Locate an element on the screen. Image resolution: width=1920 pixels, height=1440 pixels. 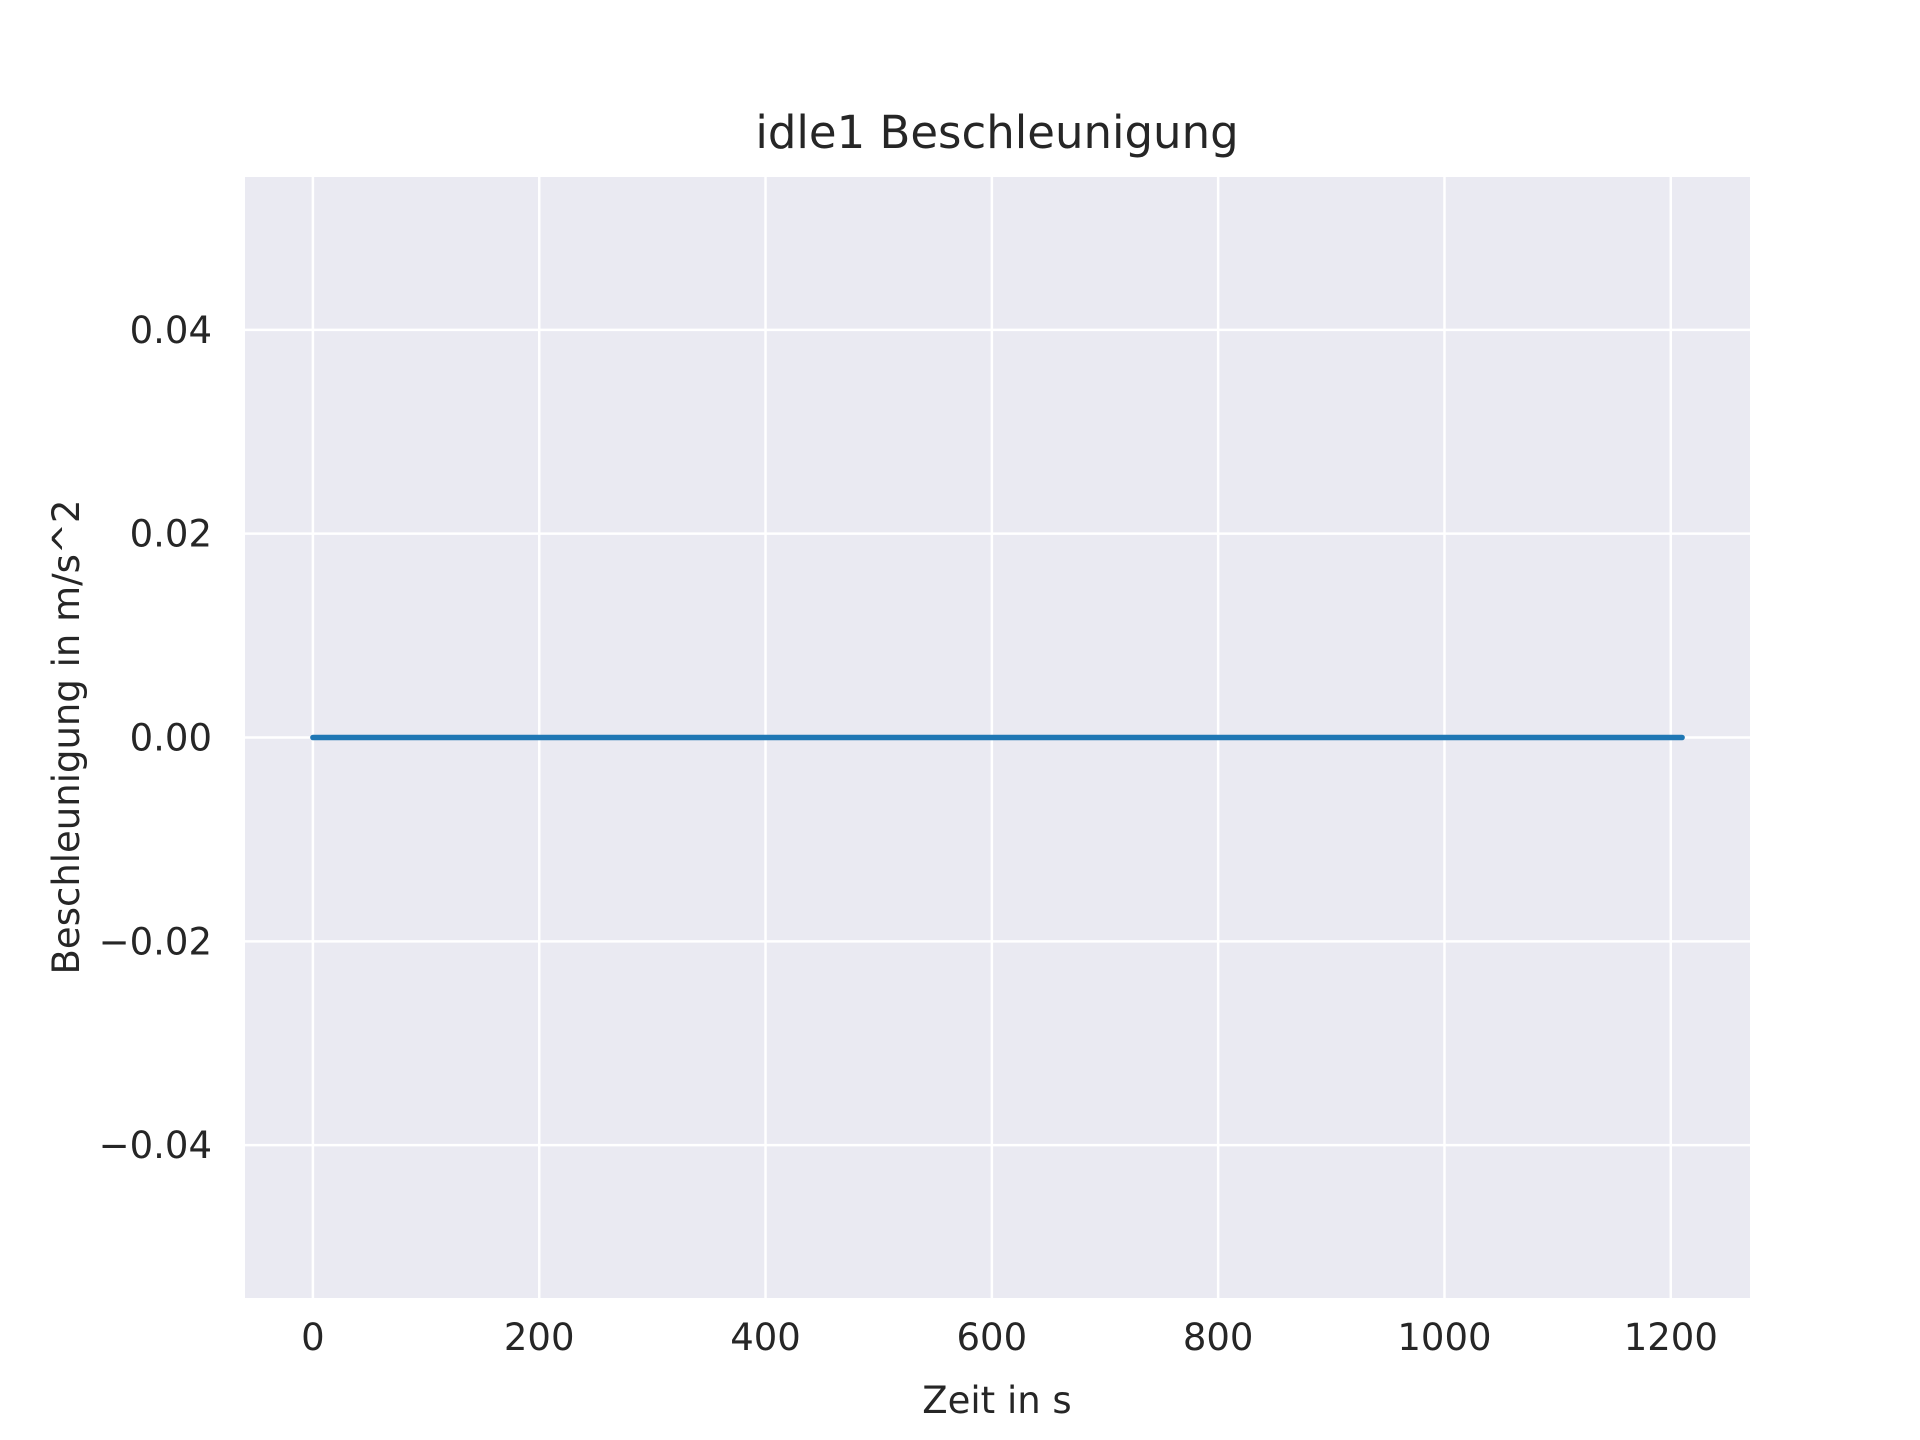
y-tick-label: 0.00 is located at coordinates (171, 738).